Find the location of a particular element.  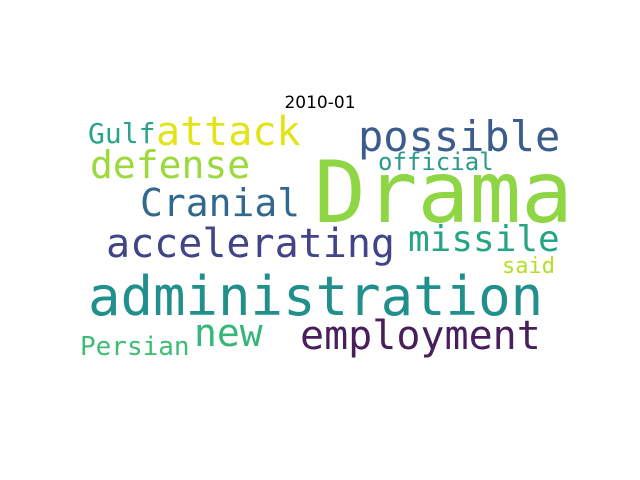

word-official: official is located at coordinates (436, 162).